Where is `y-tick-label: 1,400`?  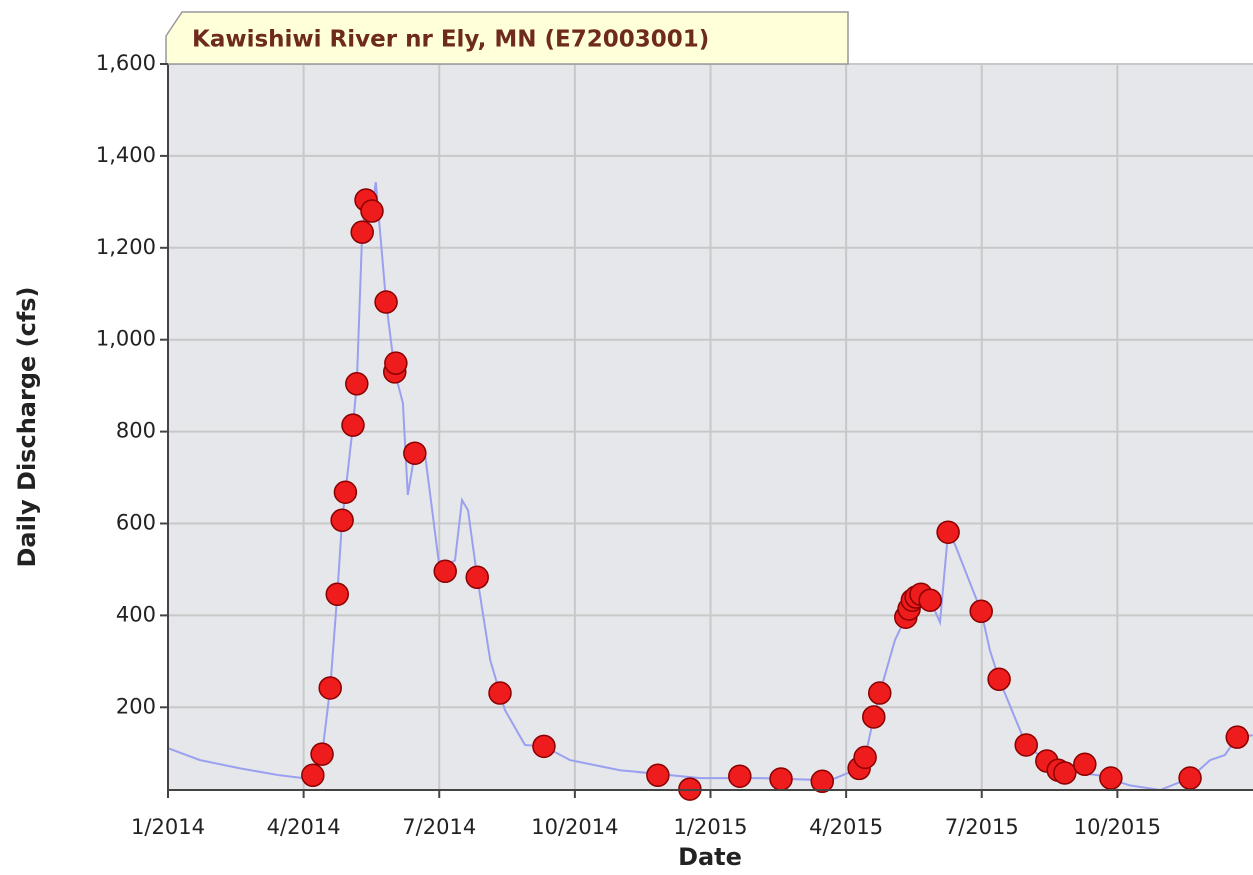
y-tick-label: 1,400 is located at coordinates (126, 155).